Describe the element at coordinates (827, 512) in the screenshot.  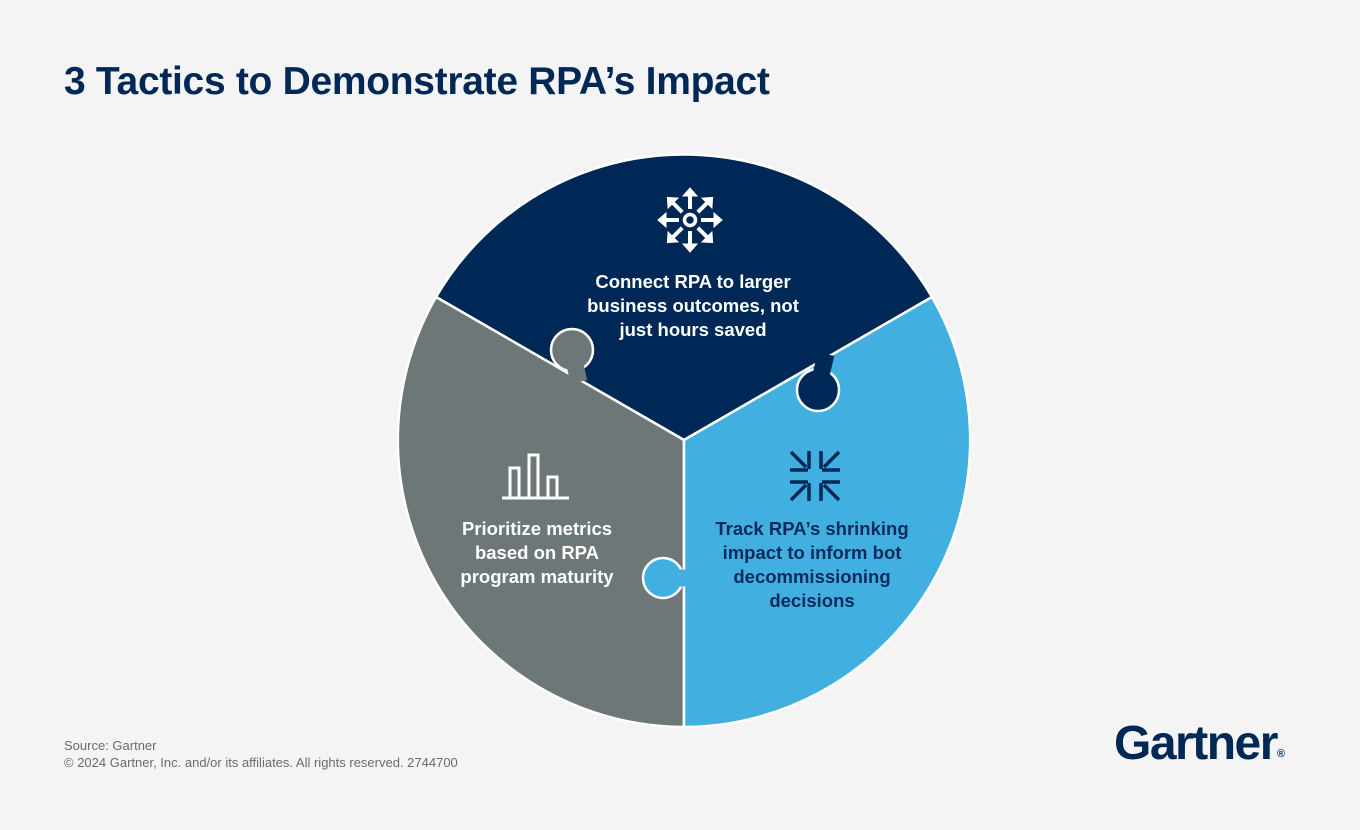
I see `piece-blue` at that location.